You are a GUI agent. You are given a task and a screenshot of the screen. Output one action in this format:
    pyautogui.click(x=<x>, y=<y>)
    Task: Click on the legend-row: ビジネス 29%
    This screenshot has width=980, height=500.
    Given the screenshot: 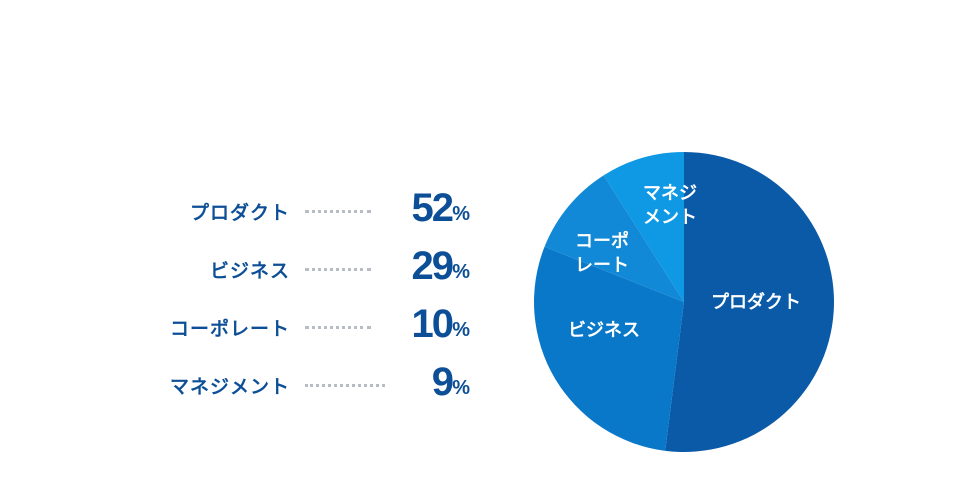 What is the action you would take?
    pyautogui.click(x=300, y=268)
    